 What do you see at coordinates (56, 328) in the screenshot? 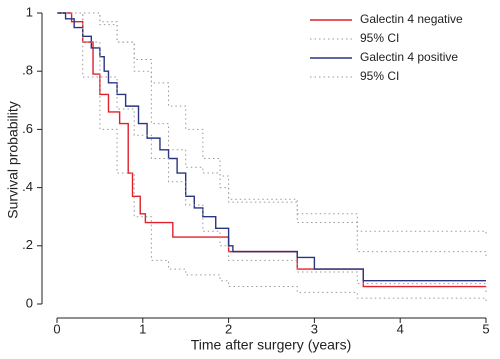
I see `x-tick-label: 0` at bounding box center [56, 328].